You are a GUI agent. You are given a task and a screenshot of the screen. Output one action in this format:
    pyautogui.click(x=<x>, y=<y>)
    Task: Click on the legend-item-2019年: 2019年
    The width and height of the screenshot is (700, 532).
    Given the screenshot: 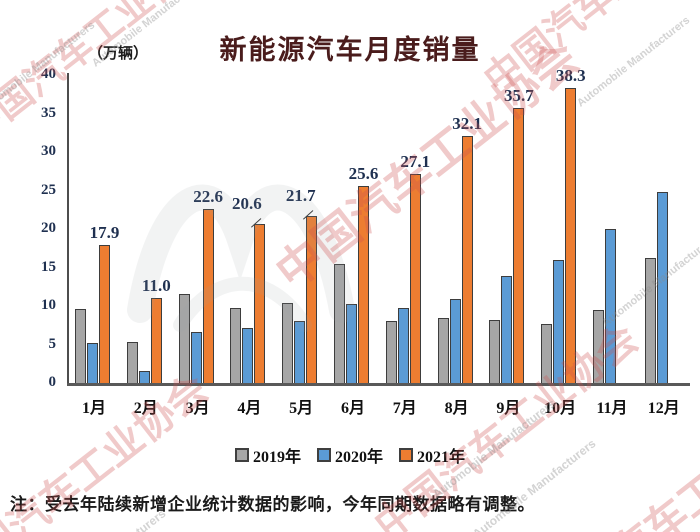 What is the action you would take?
    pyautogui.click(x=267, y=455)
    